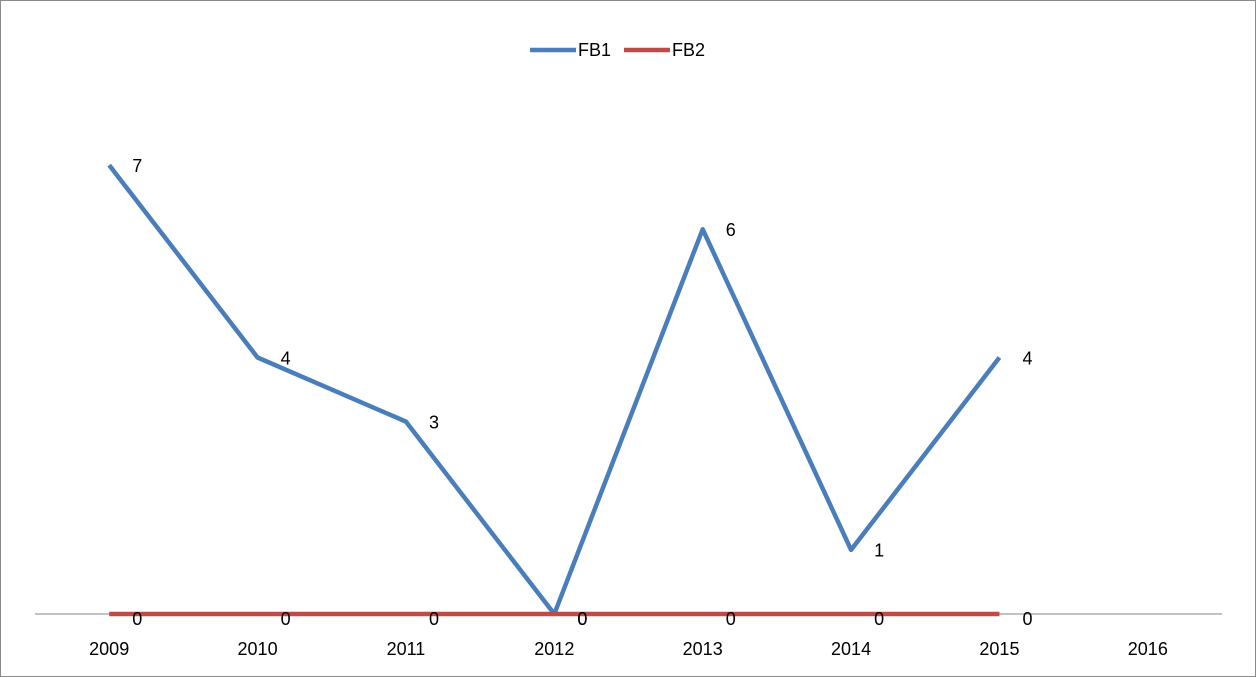  I want to click on data-label: 3, so click(434, 422).